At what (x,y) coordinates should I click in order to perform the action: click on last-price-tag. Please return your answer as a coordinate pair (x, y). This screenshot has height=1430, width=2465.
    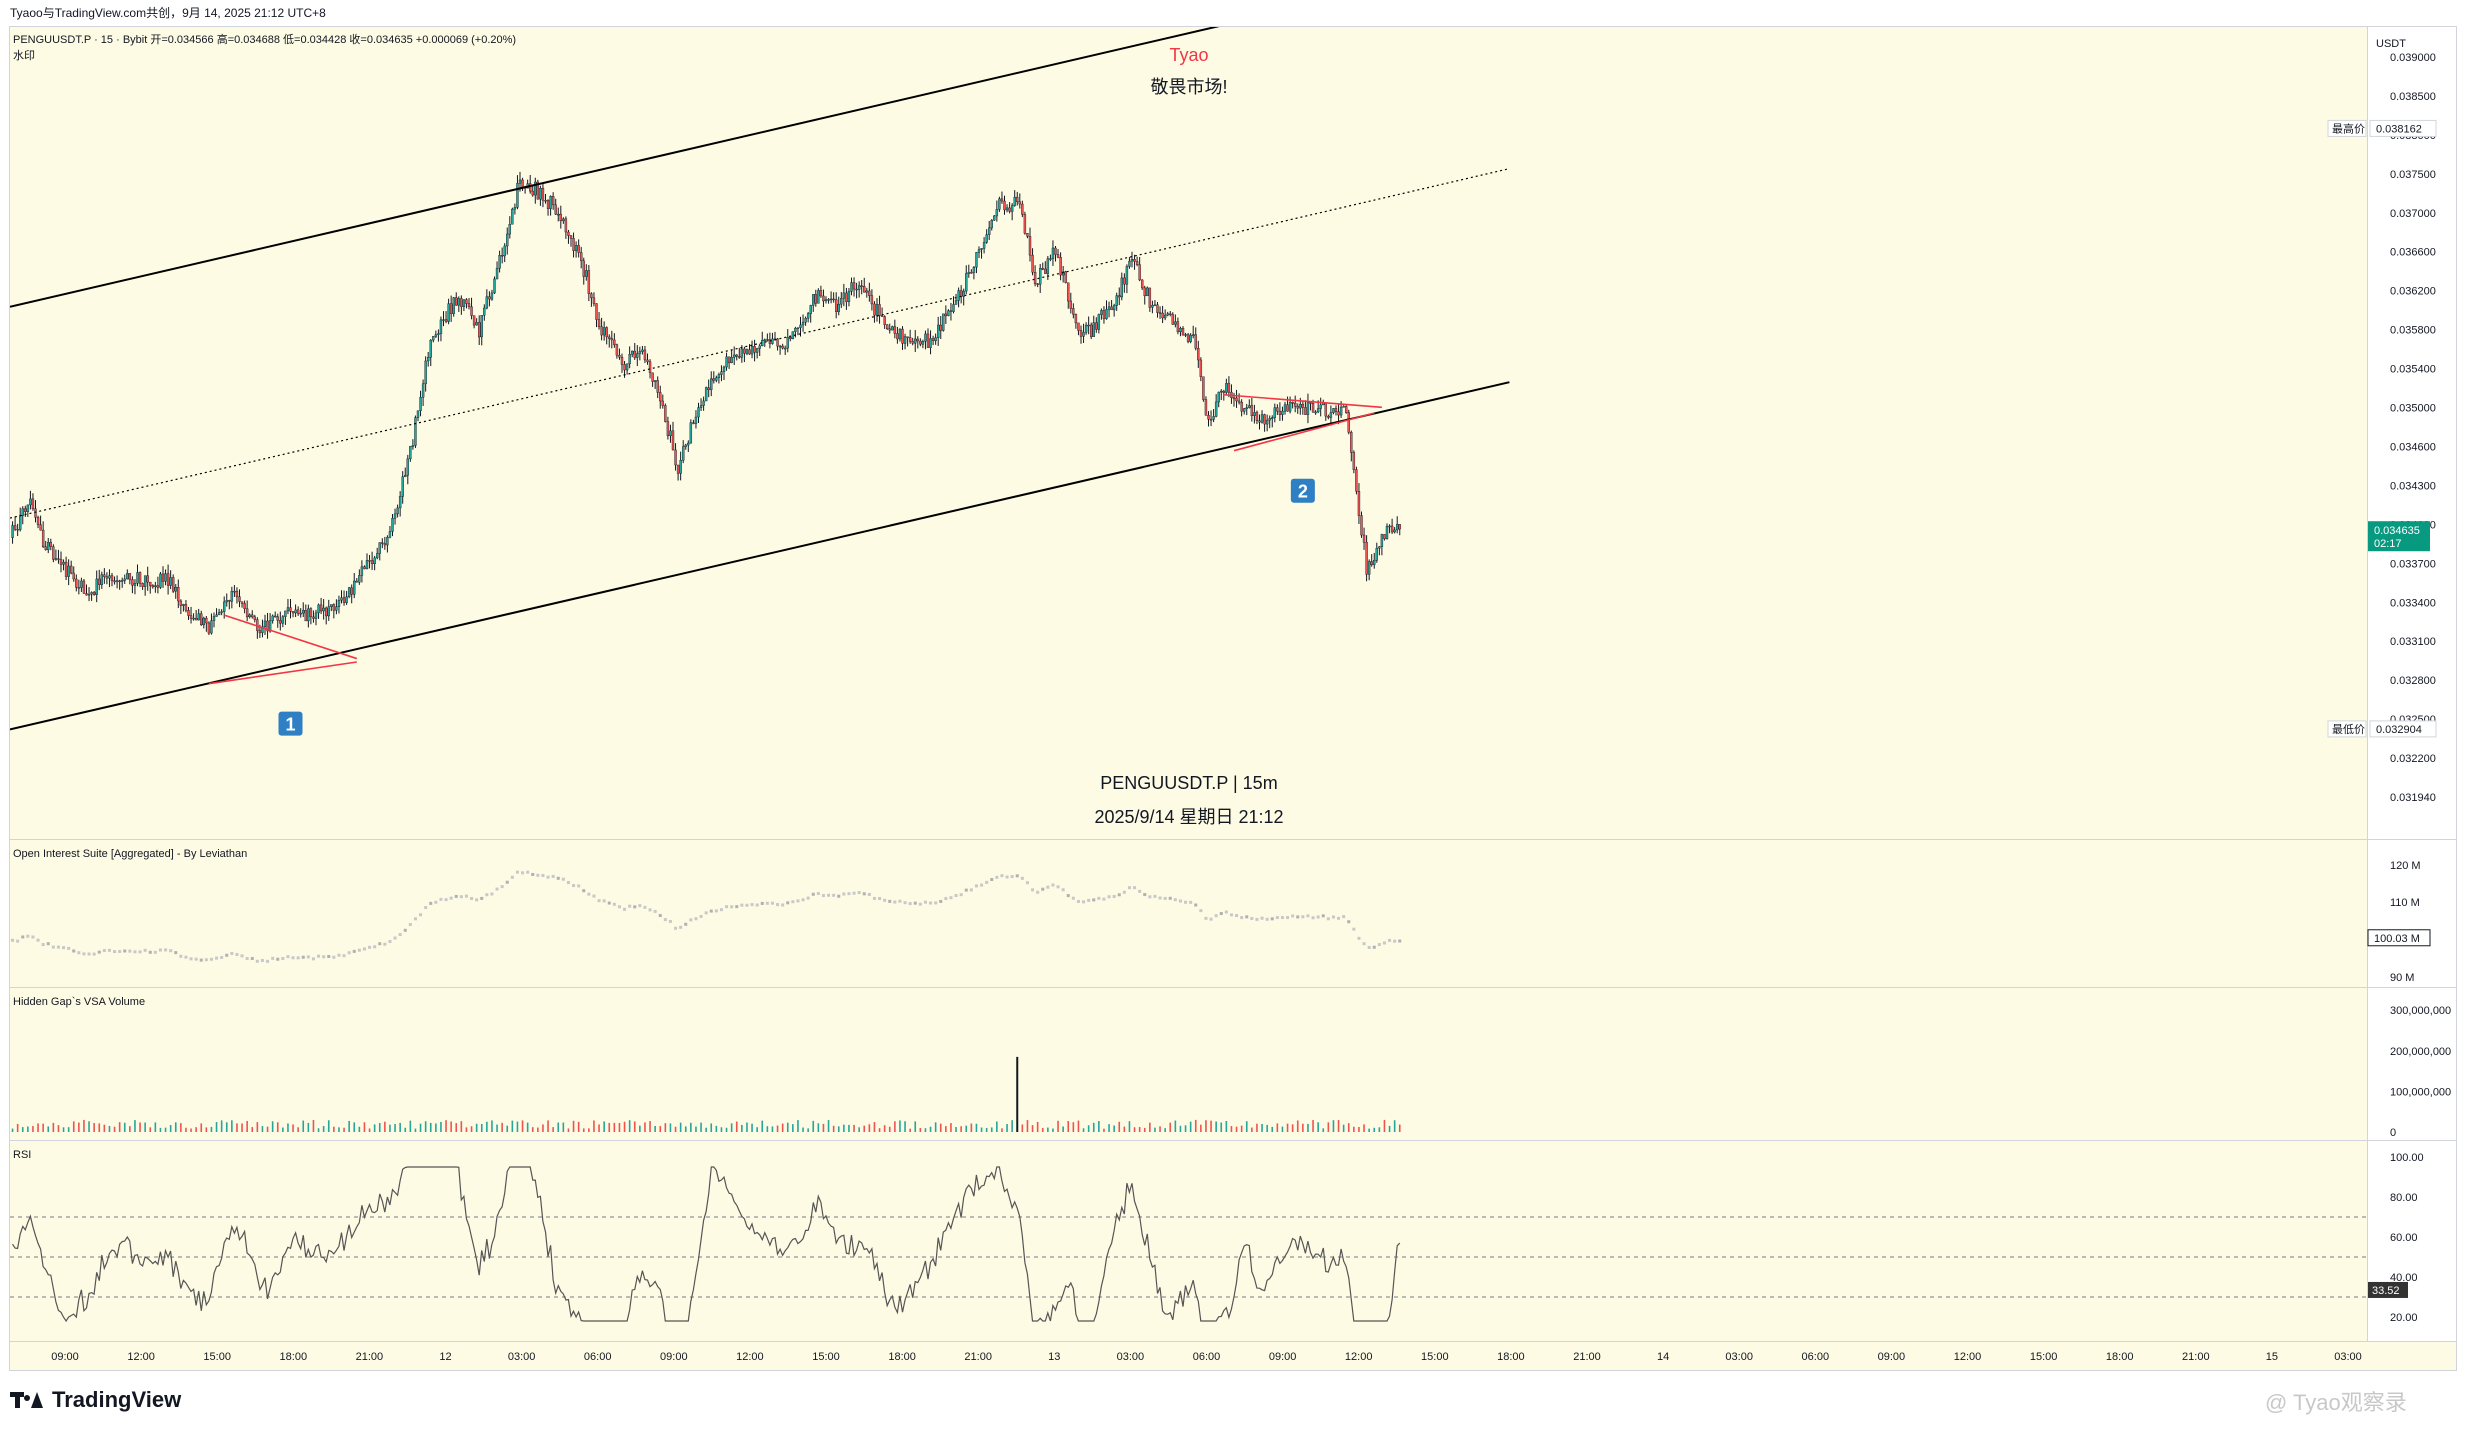
    Looking at the image, I should click on (2399, 536).